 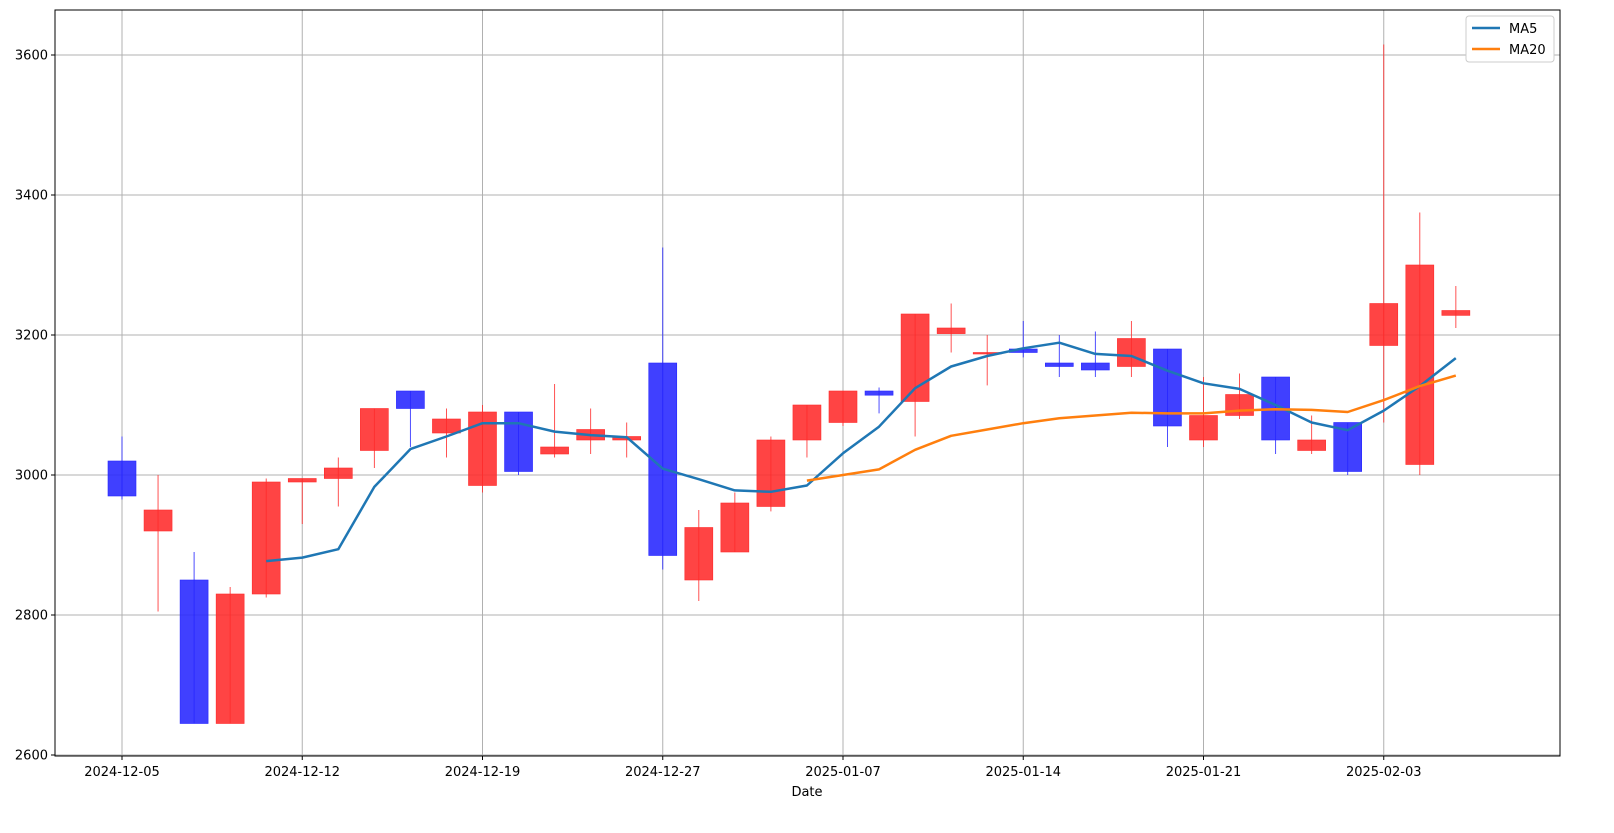 What do you see at coordinates (302, 772) in the screenshot?
I see `x-tick-label: 2024-12-12` at bounding box center [302, 772].